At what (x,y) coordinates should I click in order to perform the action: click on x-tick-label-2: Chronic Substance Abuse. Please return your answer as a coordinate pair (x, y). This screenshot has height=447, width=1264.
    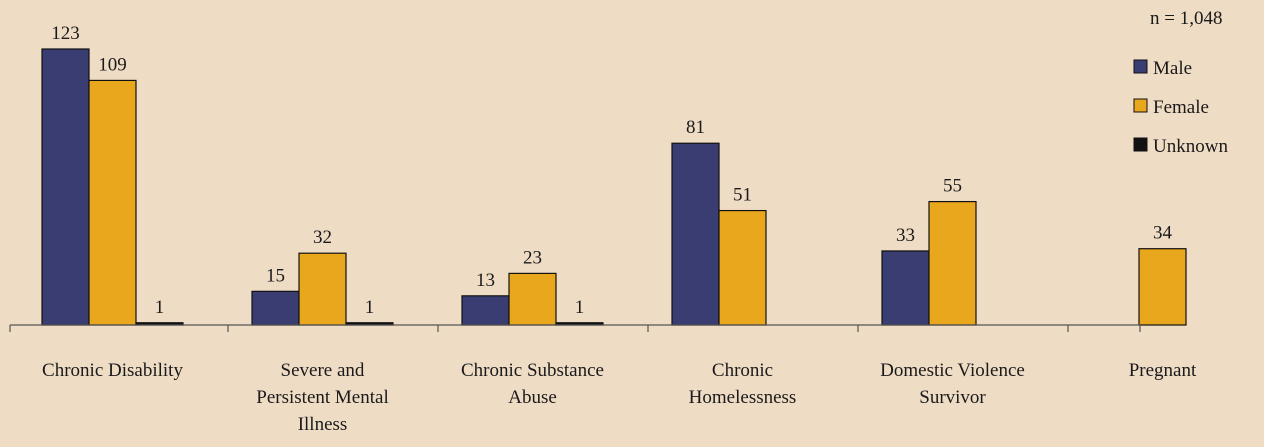
    Looking at the image, I should click on (532, 384).